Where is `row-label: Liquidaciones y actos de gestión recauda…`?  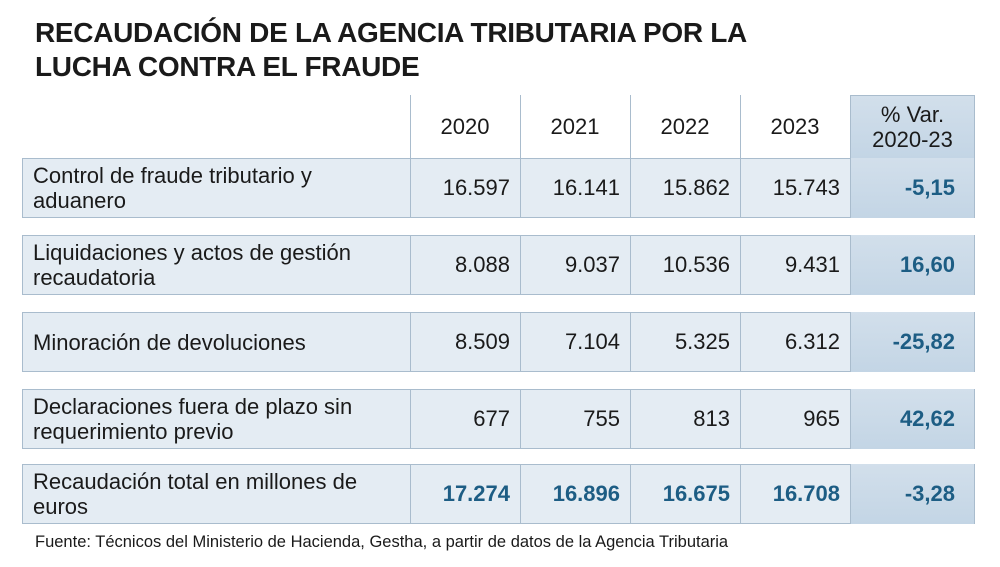
row-label: Liquidaciones y actos de gestión recauda… is located at coordinates (192, 265).